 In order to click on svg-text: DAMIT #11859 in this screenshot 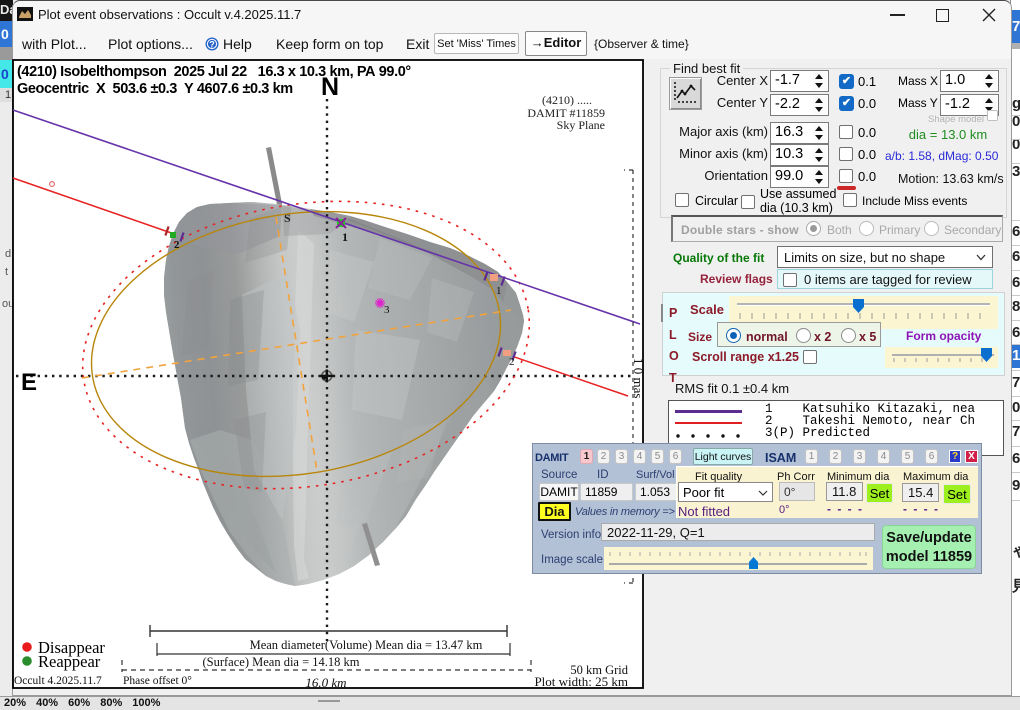, I will do `click(566, 113)`.